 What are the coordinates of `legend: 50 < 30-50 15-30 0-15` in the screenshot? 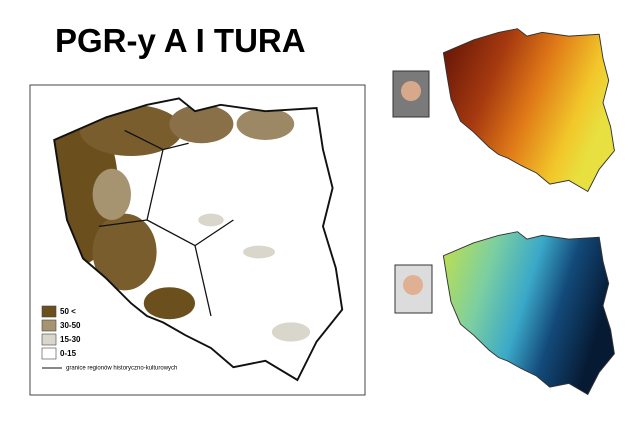 It's located at (61, 332).